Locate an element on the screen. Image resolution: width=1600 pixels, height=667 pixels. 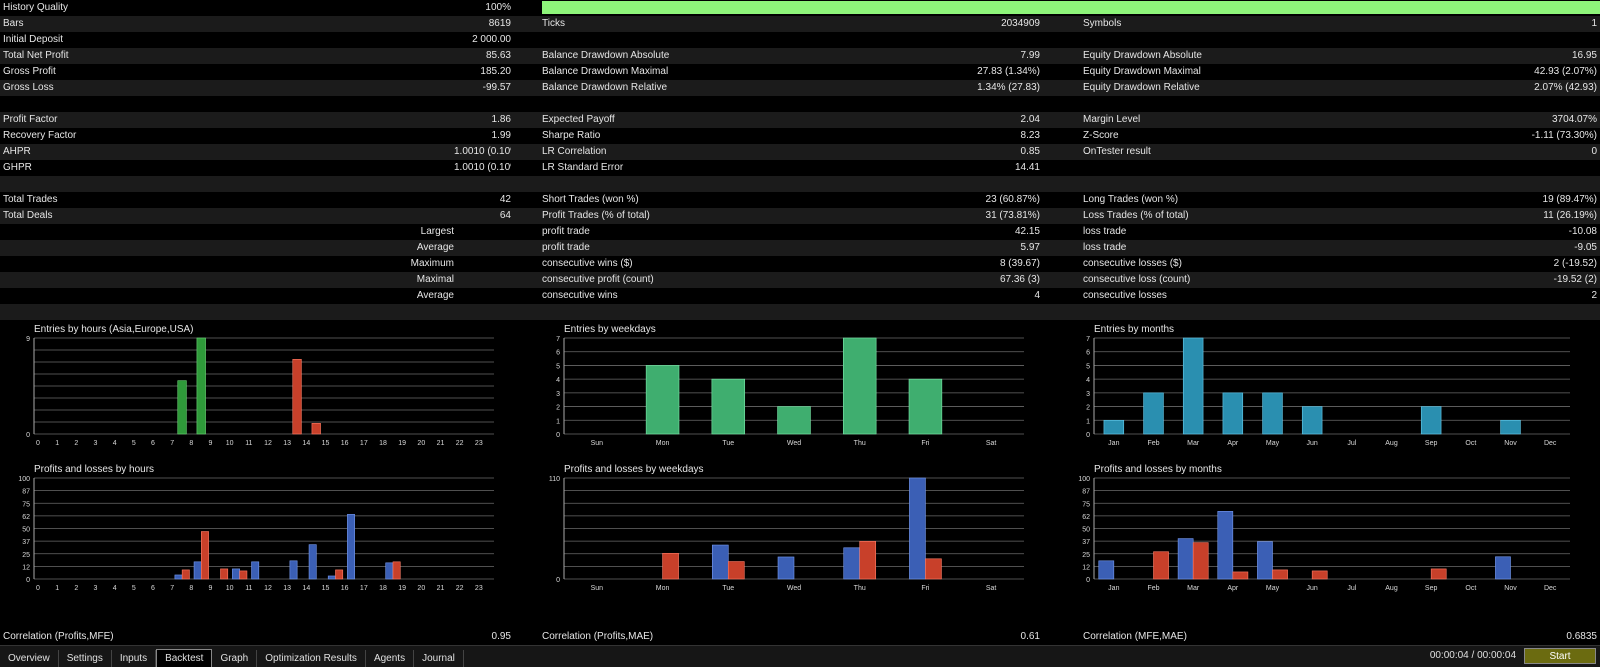
stat-label: Equity Drawdown Relative is located at coordinates (1141, 87).